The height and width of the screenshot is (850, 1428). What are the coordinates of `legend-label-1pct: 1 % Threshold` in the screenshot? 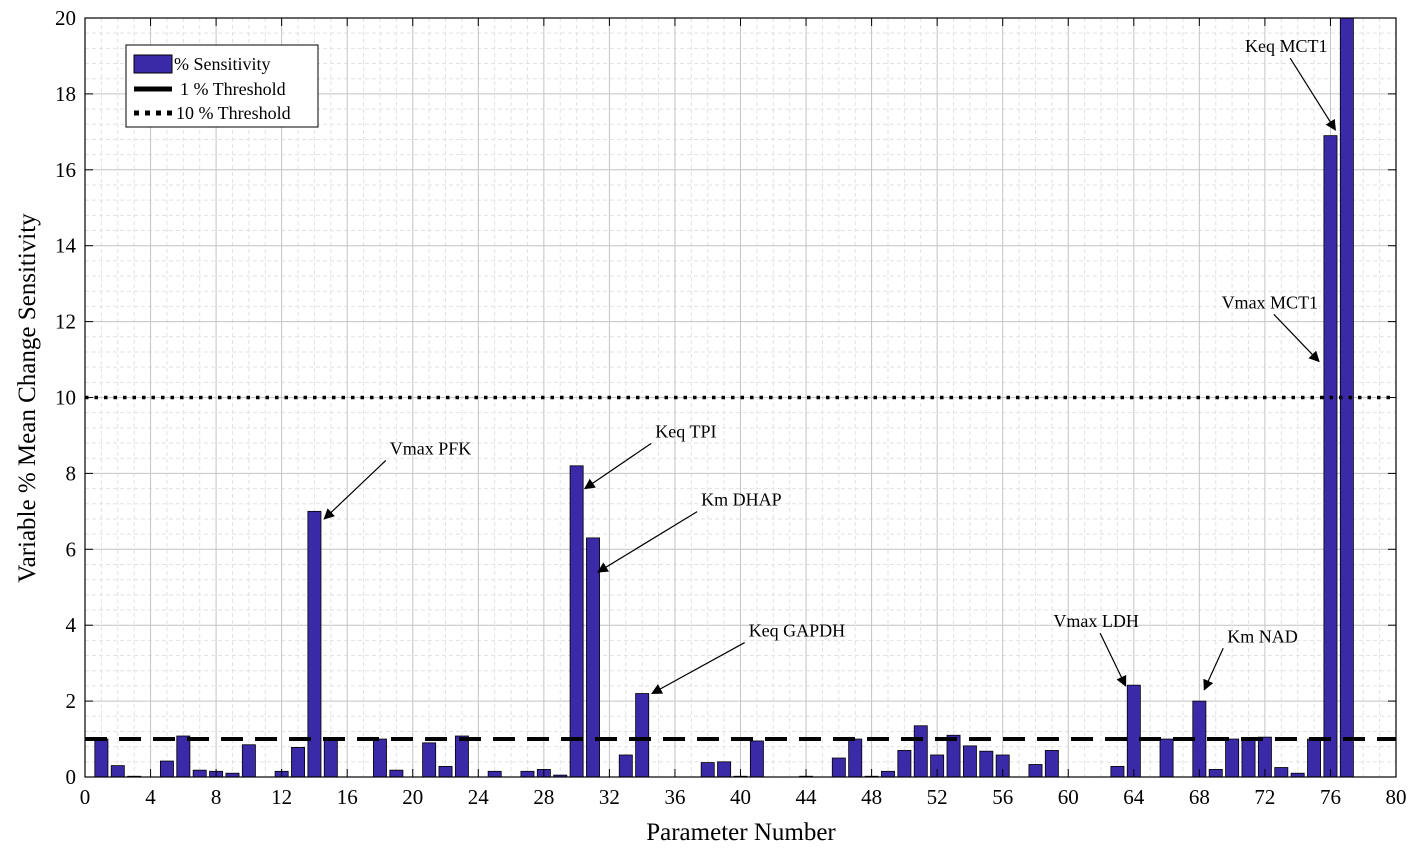 It's located at (233, 89).